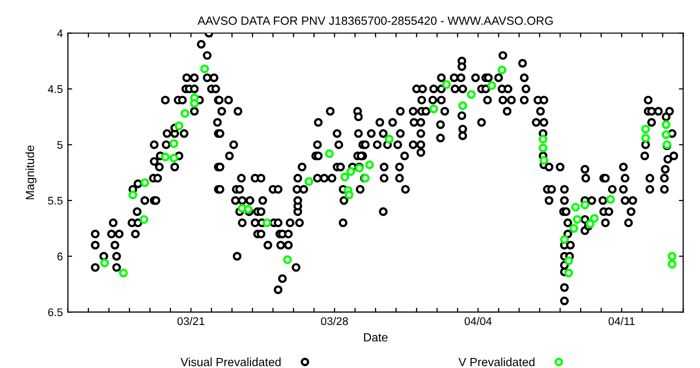 This screenshot has height=368, width=700. What do you see at coordinates (55, 89) in the screenshot?
I see `y-tick-label: 4.5` at bounding box center [55, 89].